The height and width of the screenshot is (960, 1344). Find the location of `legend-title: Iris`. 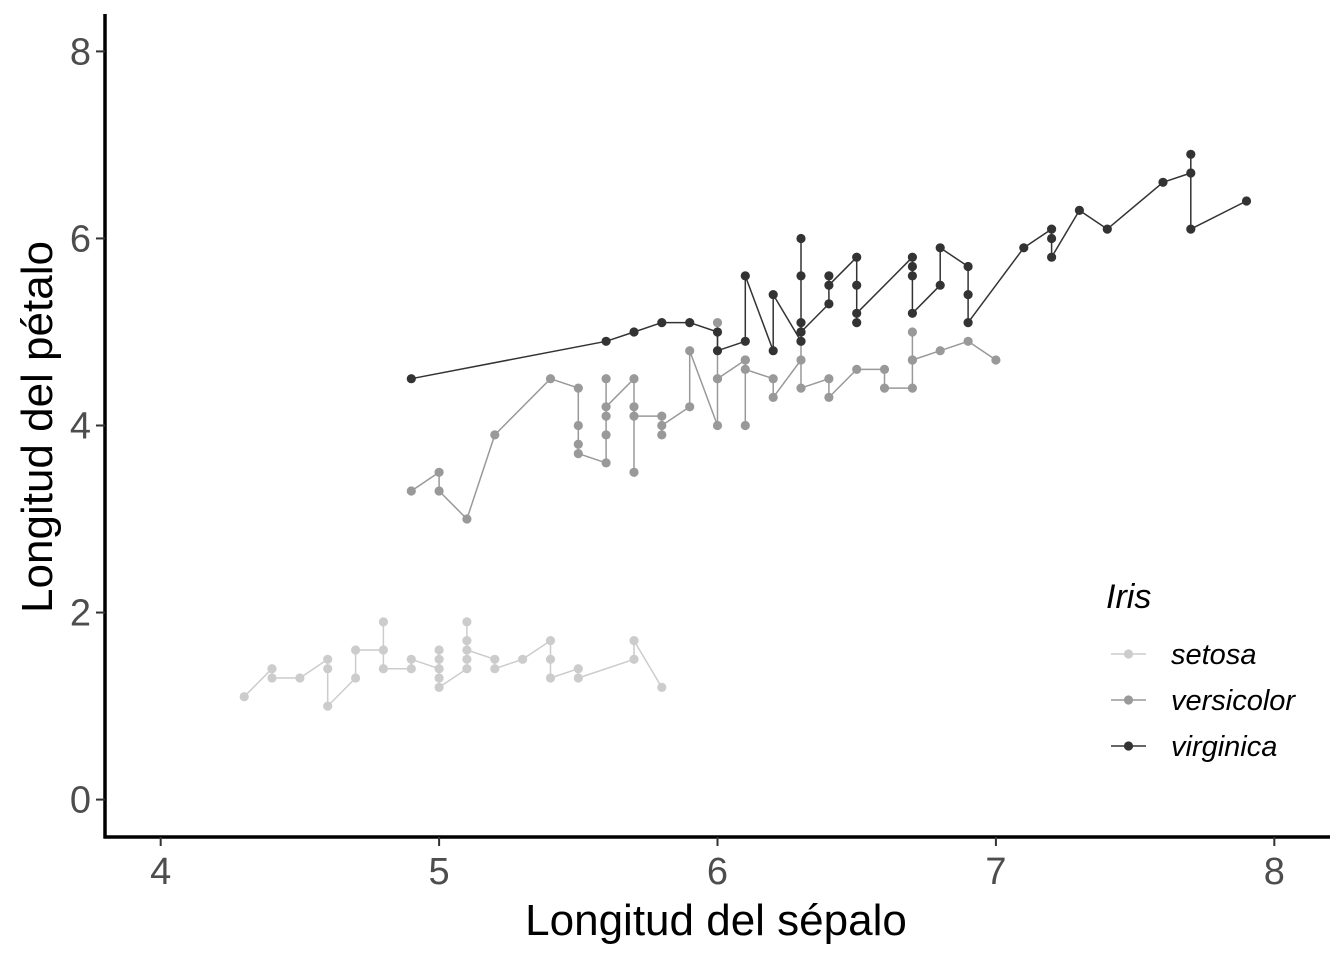

legend-title: Iris is located at coordinates (1128, 597).